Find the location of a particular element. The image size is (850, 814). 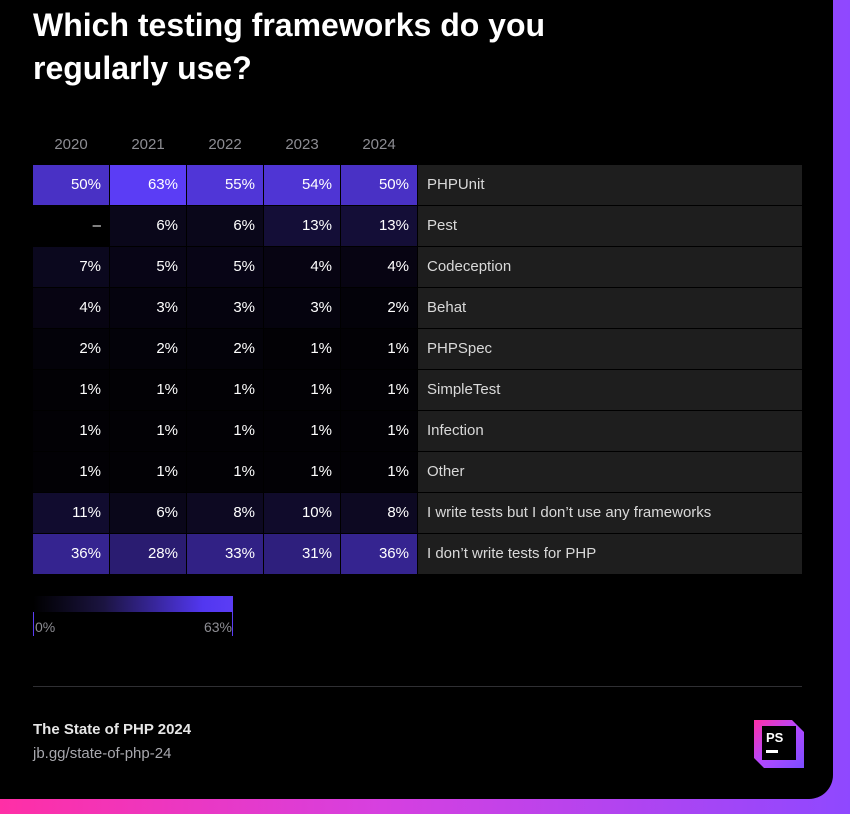

row-label: I don’t write tests for PHP is located at coordinates (610, 554).